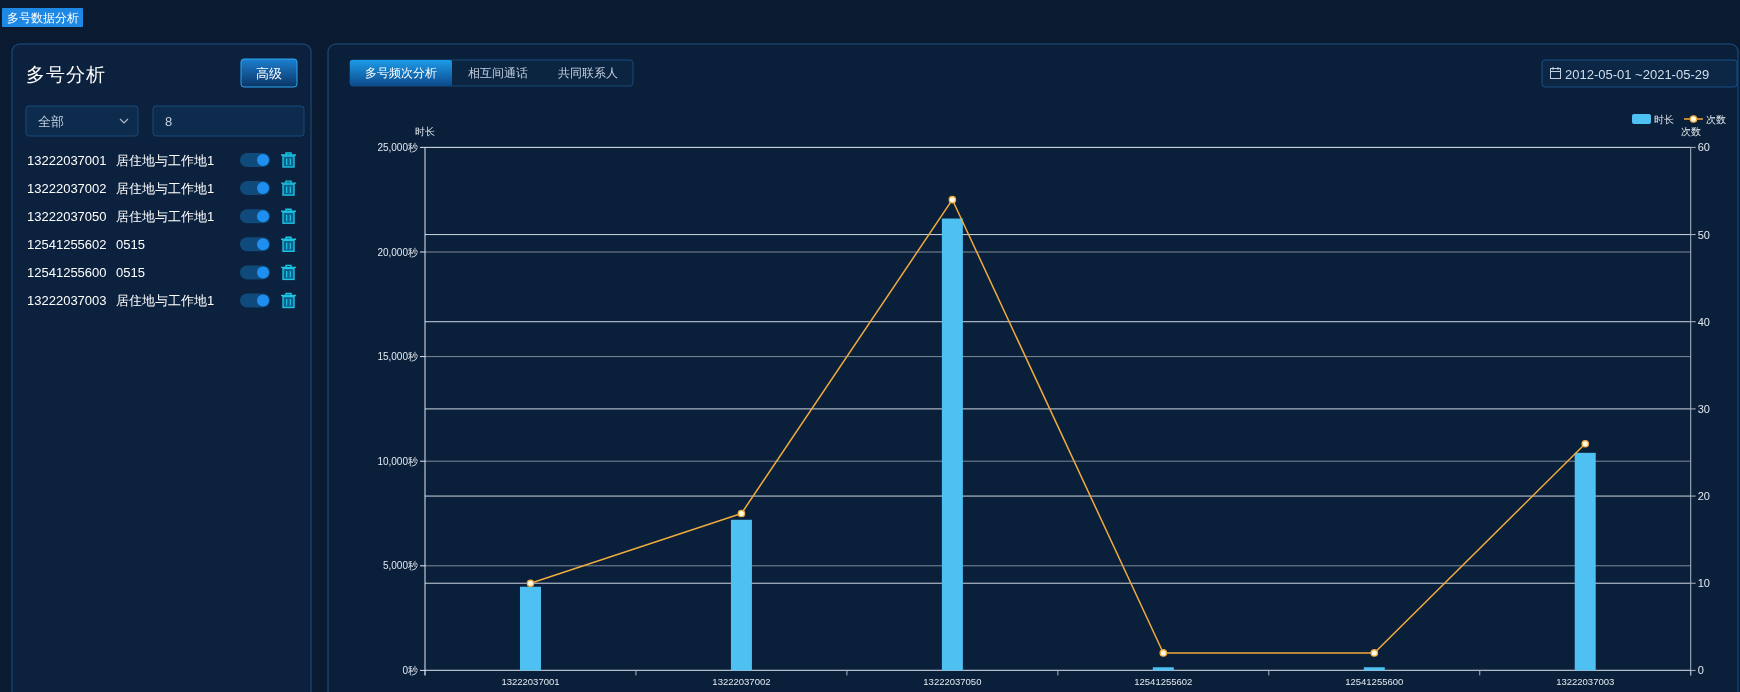  Describe the element at coordinates (42, 18) in the screenshot. I see `text: 多号数据分析` at that location.